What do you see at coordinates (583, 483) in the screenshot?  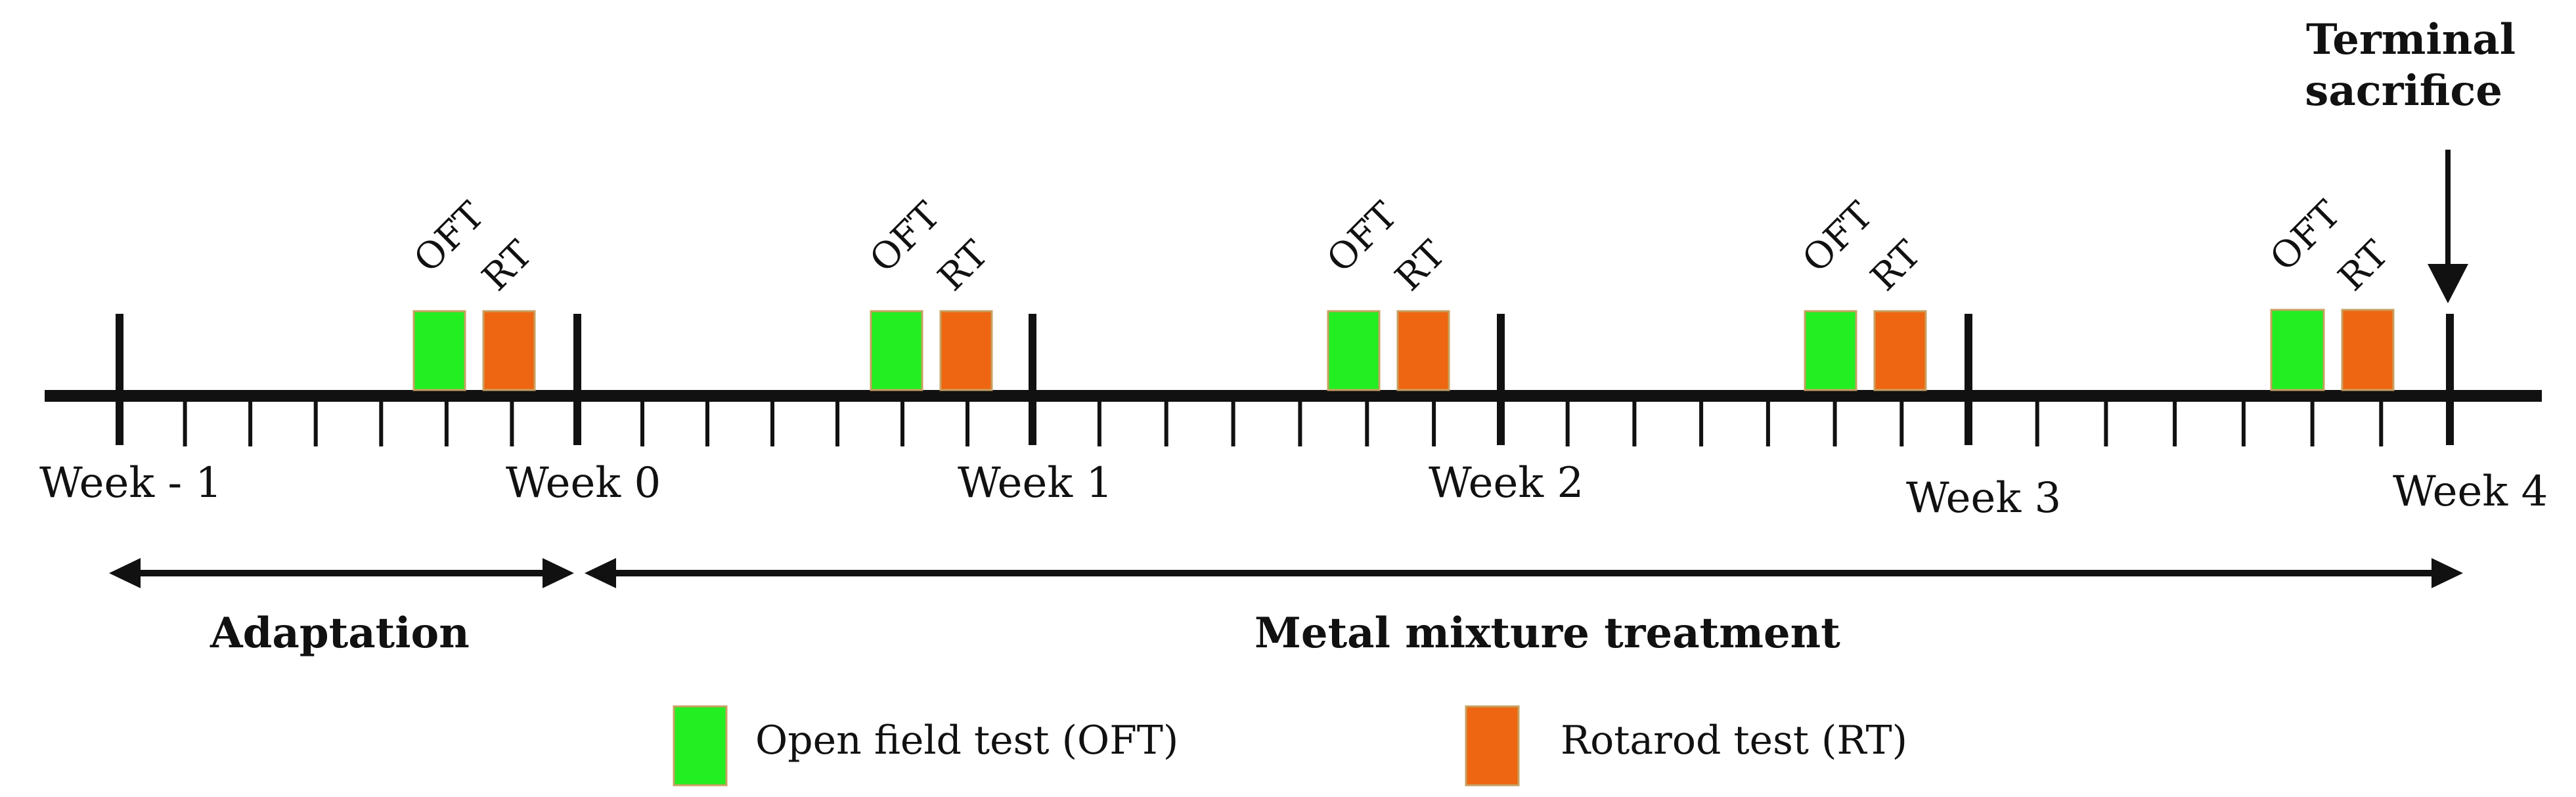 I see `week-label-0: Week 0` at bounding box center [583, 483].